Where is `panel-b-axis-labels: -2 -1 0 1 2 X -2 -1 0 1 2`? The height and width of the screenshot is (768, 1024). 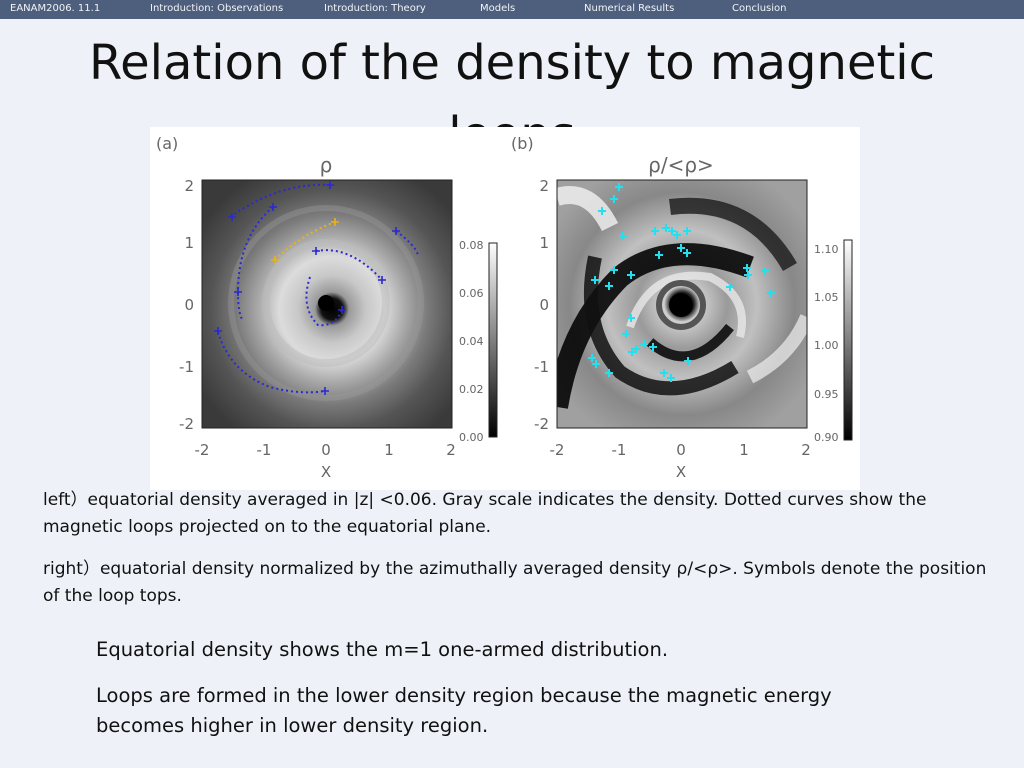 panel-b-axis-labels: -2 -1 0 1 2 X -2 -1 0 1 2 is located at coordinates (672, 329).